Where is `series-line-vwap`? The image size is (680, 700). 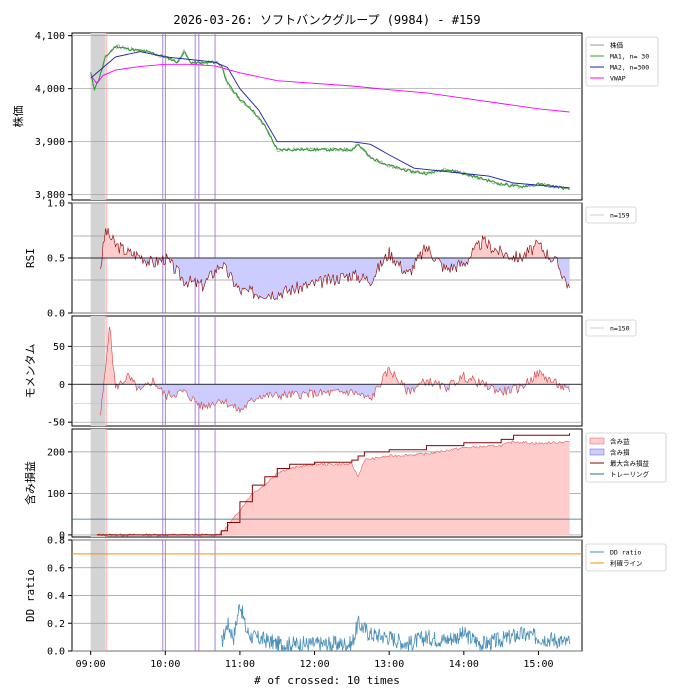 series-line-vwap is located at coordinates (330, 88).